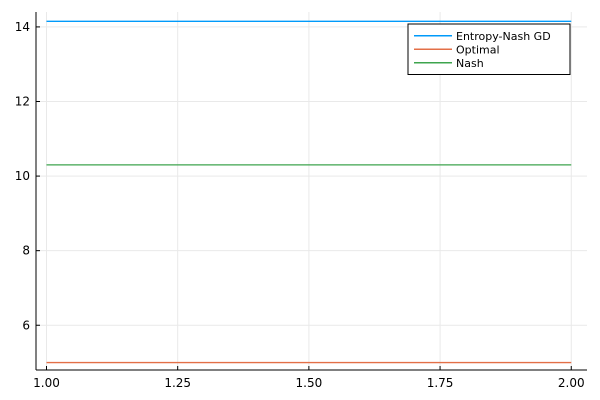  I want to click on y-axis-ticks: 6 8 10 12 14, so click(27, 176).